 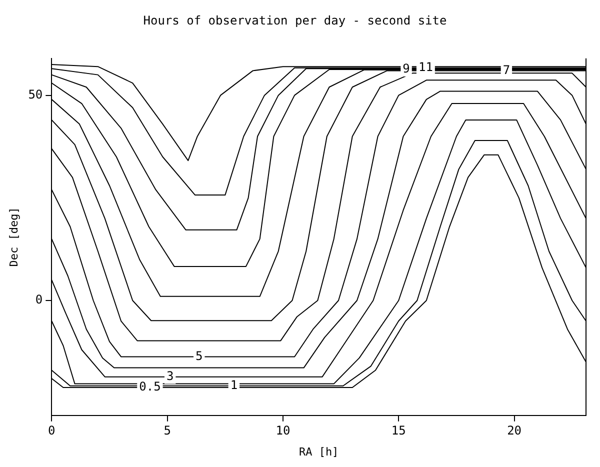 I want to click on x-tick-label: 20, so click(x=514, y=431).